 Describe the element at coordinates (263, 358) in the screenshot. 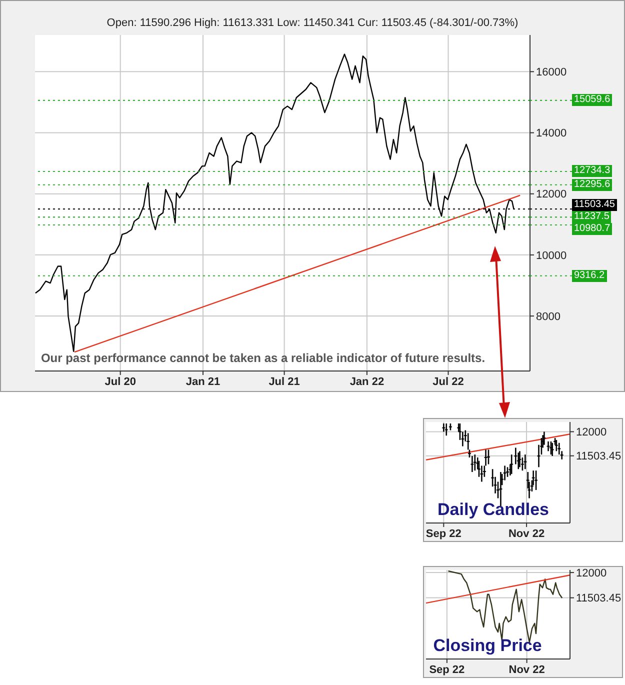

I see `annotation: Our past performance cannot be taken as a reliable indicator of future results.` at that location.